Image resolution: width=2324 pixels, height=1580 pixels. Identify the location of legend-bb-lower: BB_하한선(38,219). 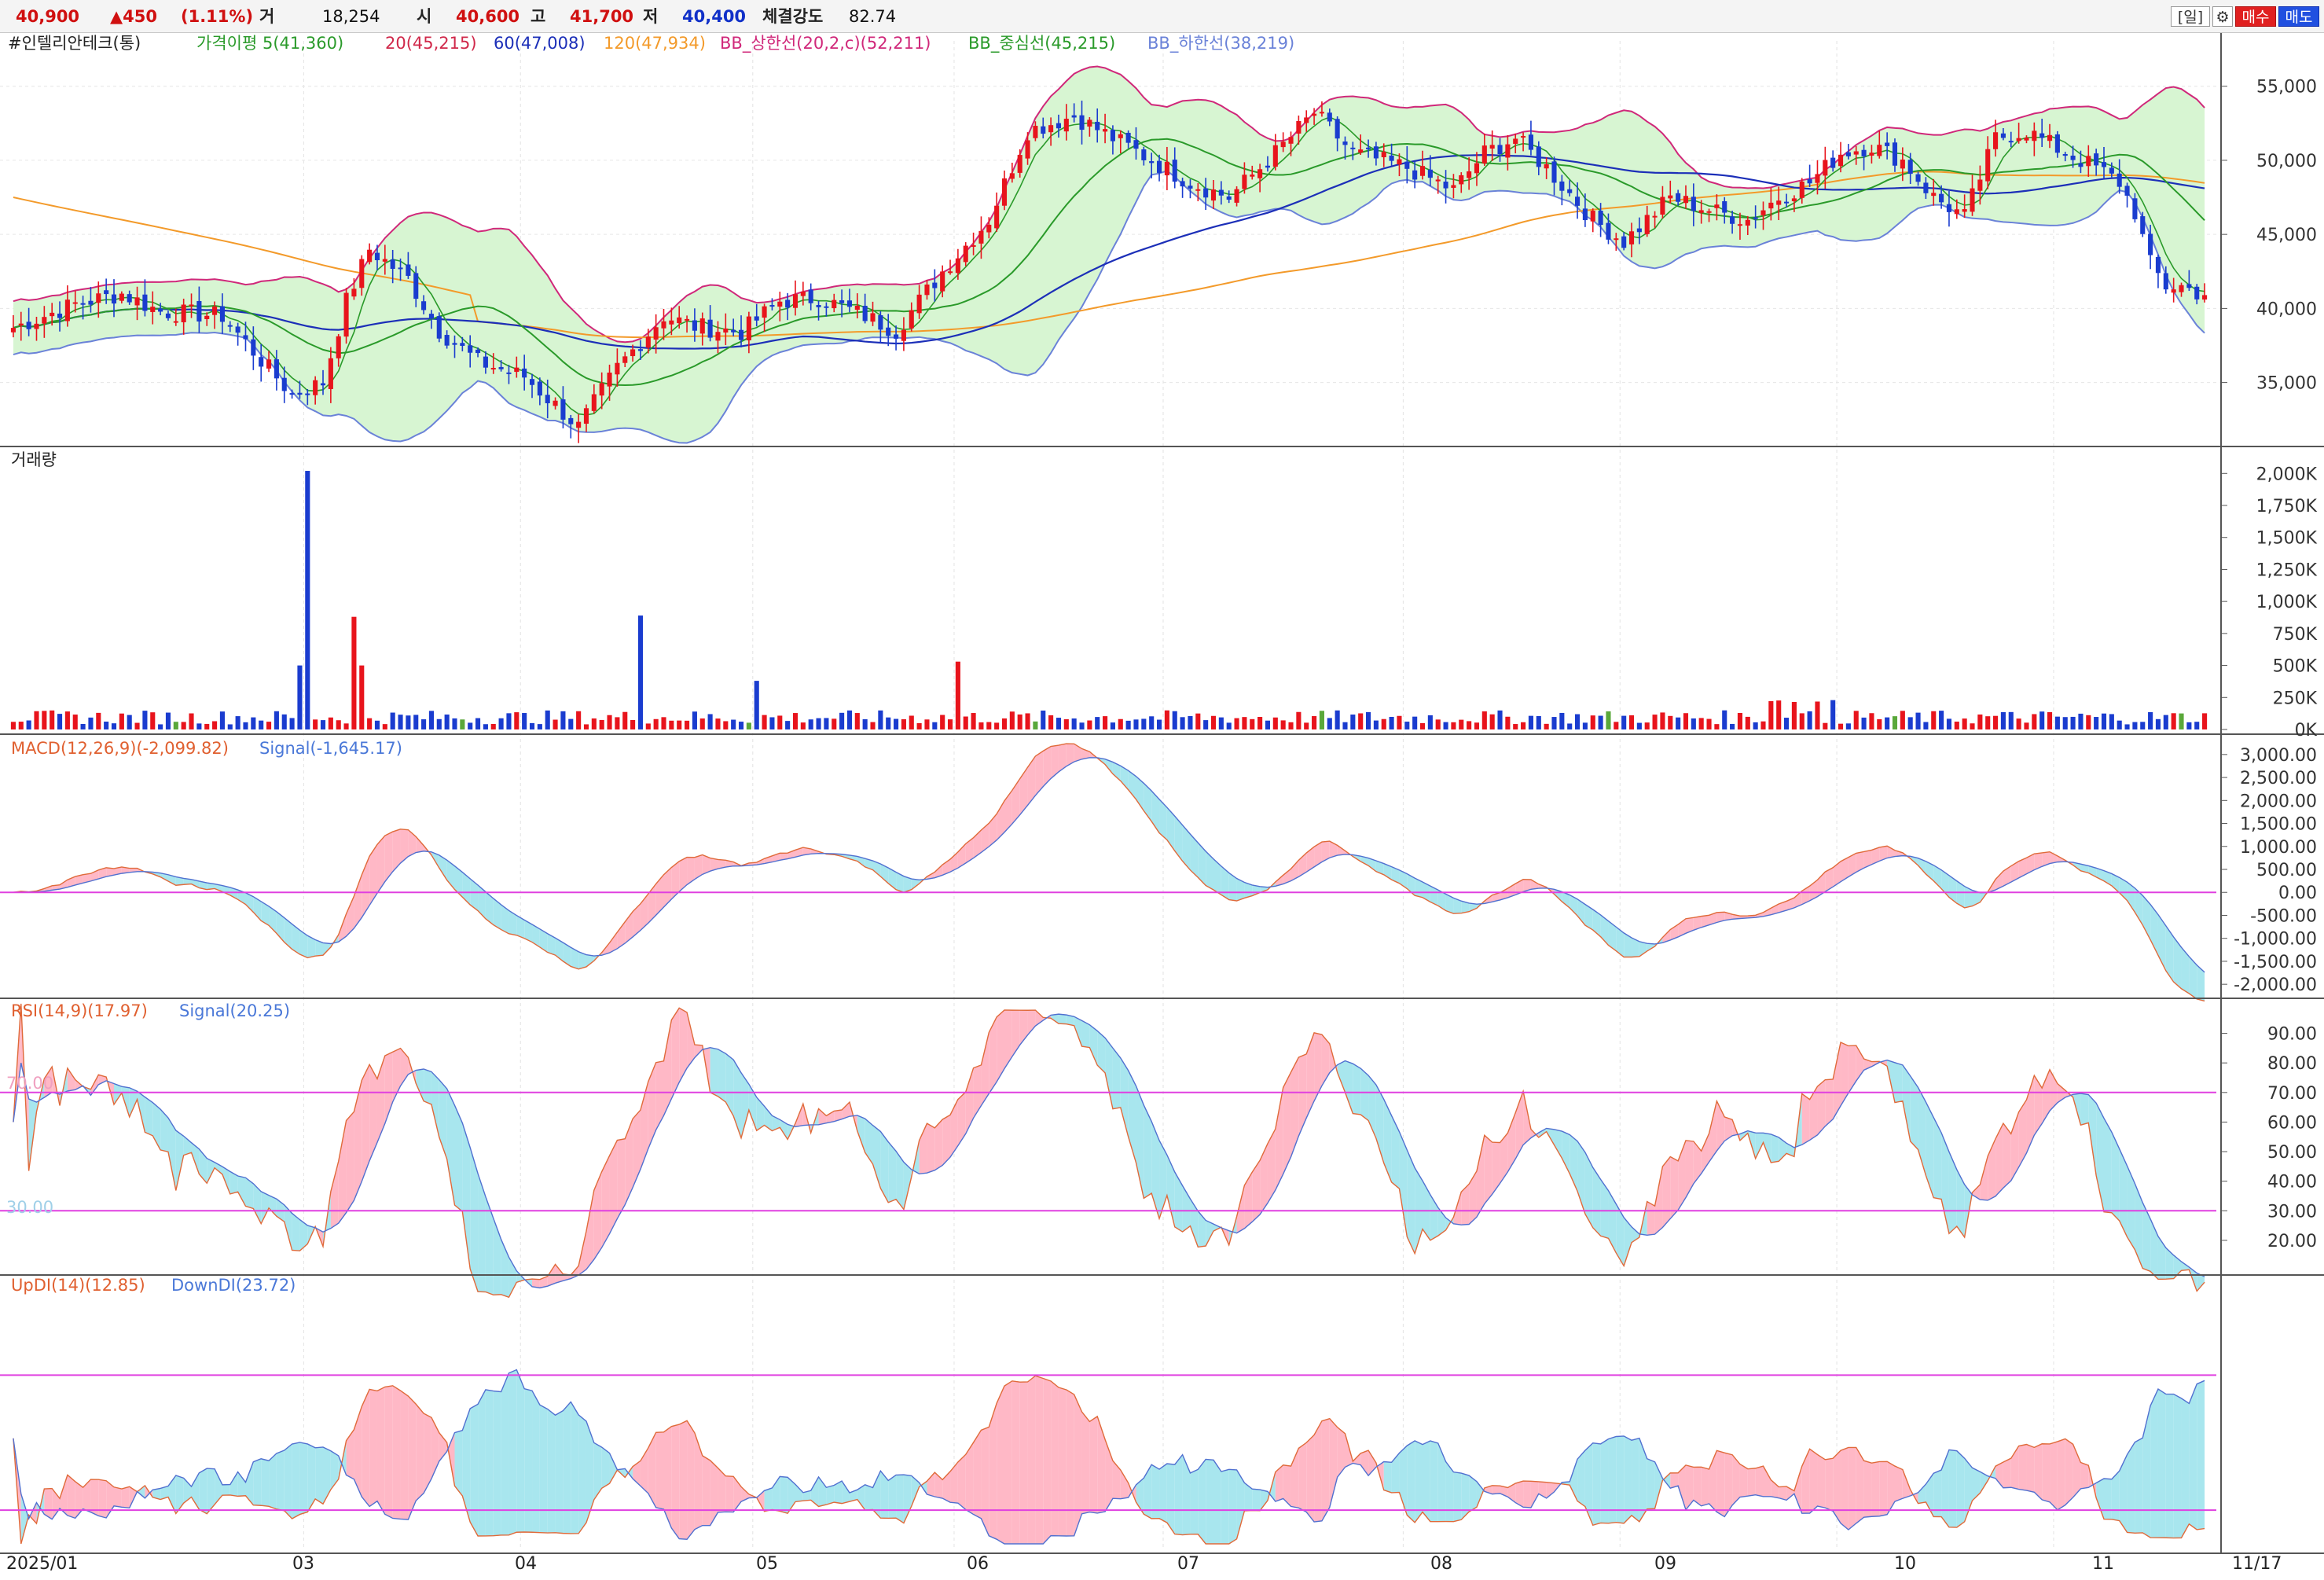
(1220, 43).